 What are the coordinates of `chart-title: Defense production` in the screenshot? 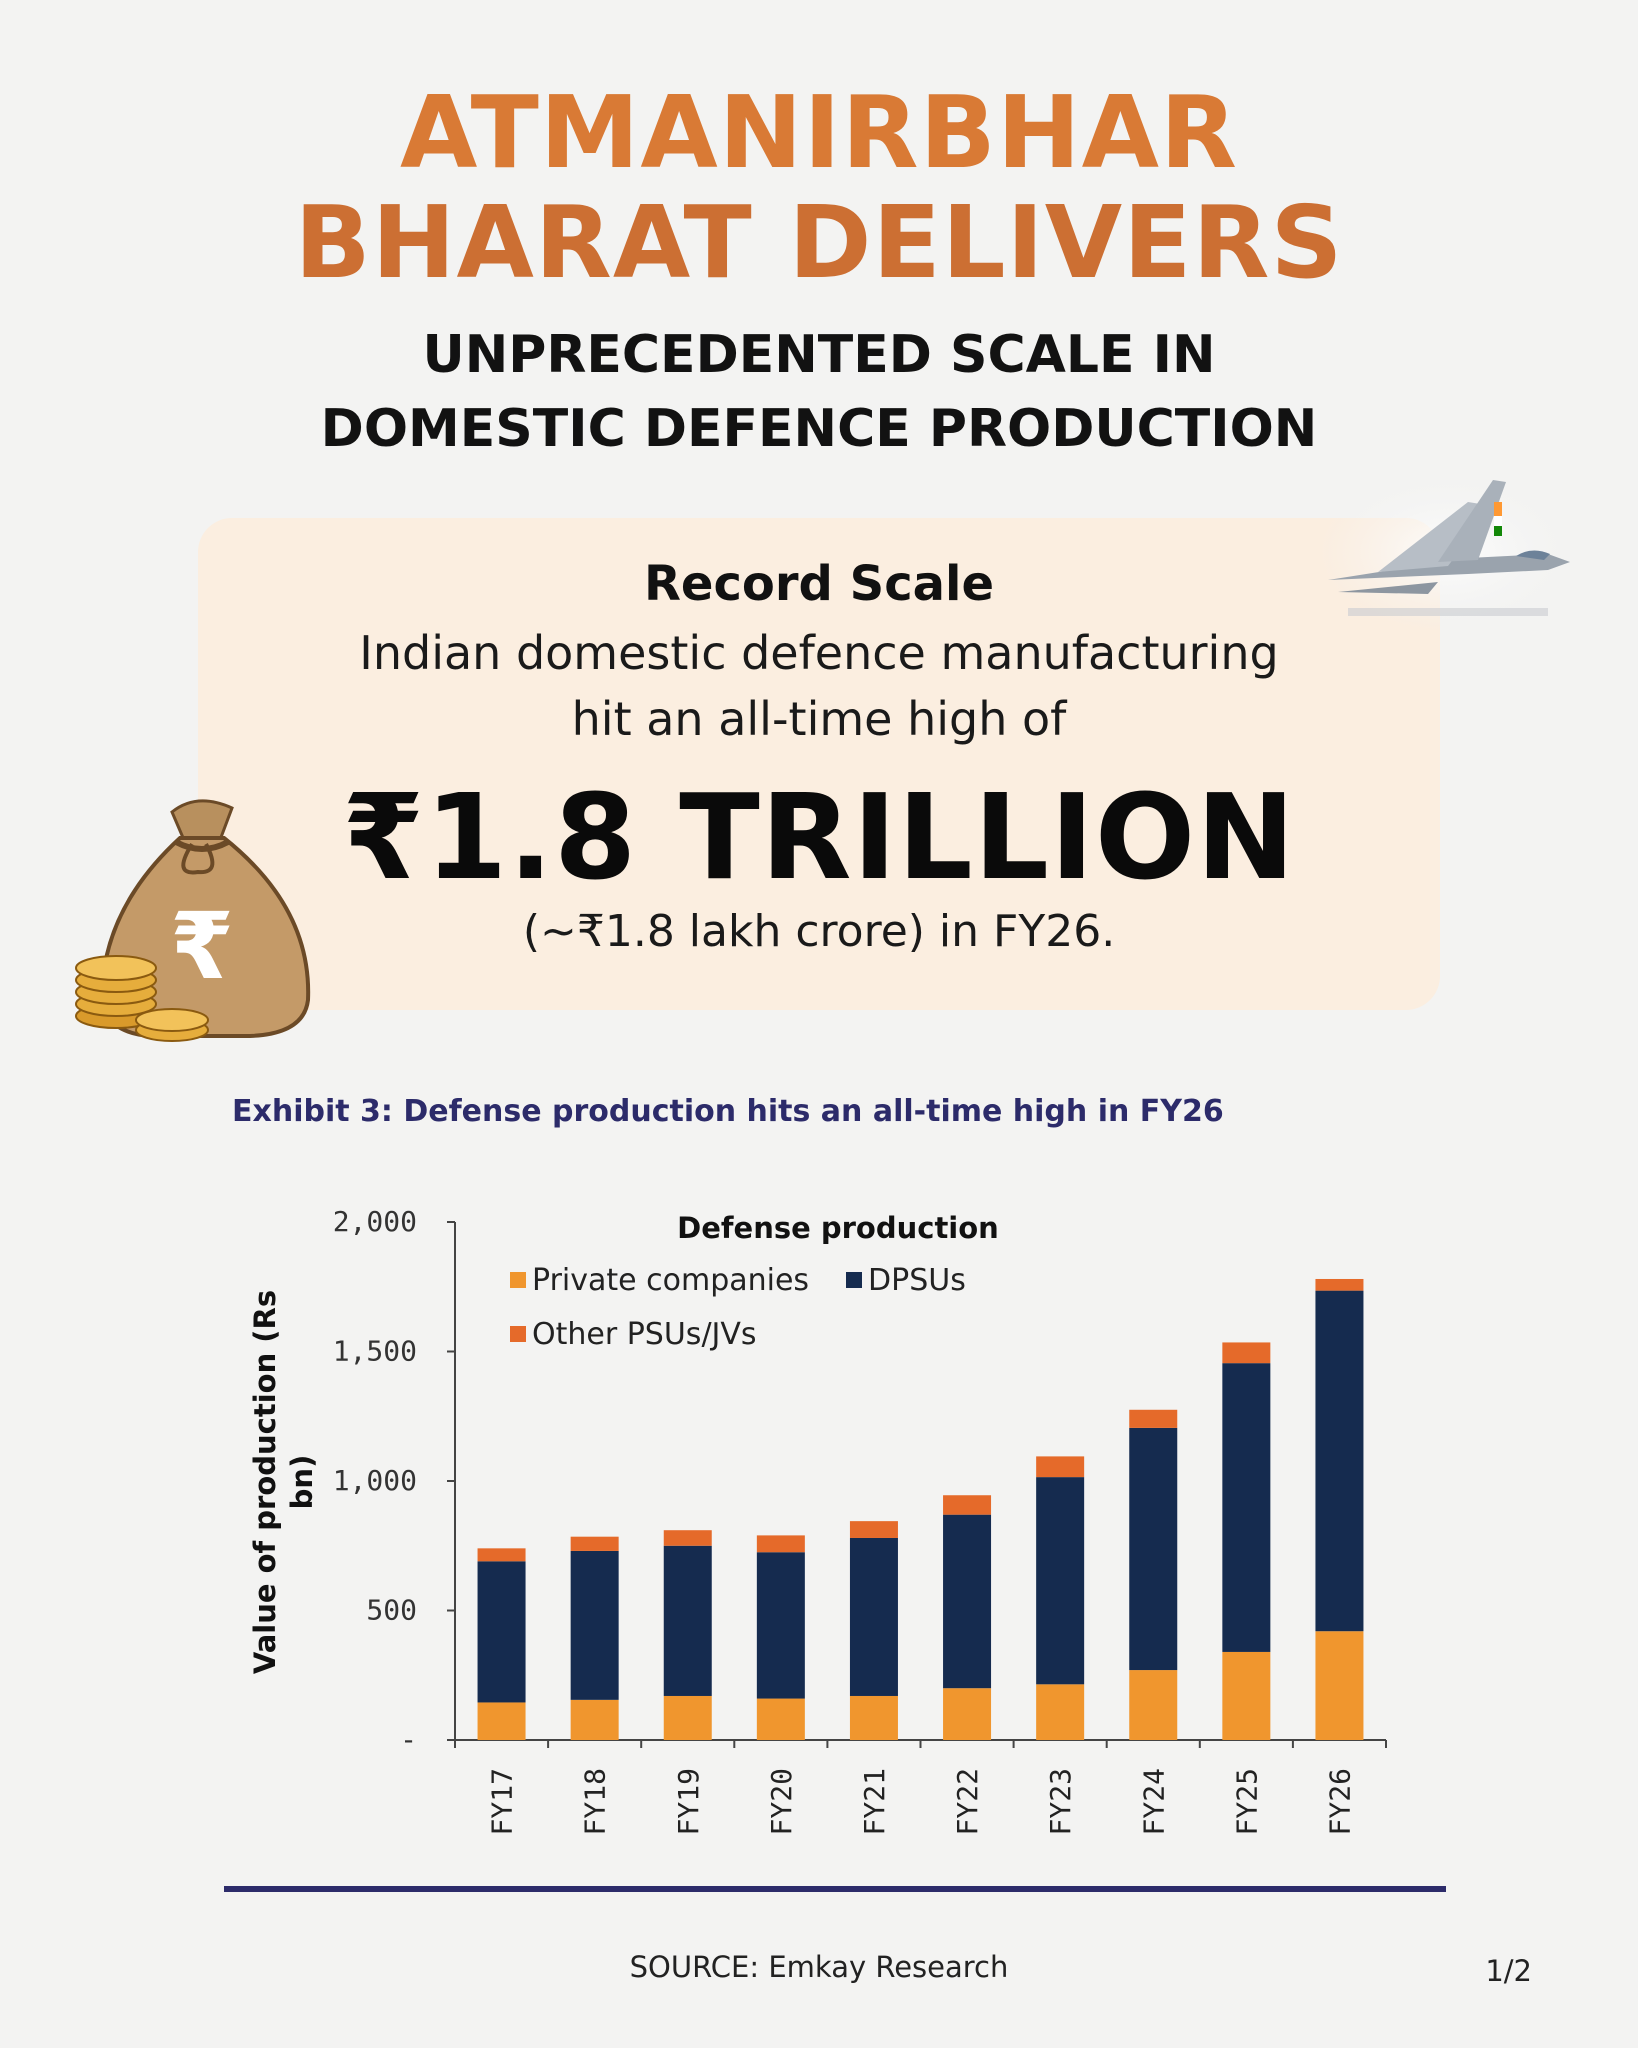 It's located at (838, 1228).